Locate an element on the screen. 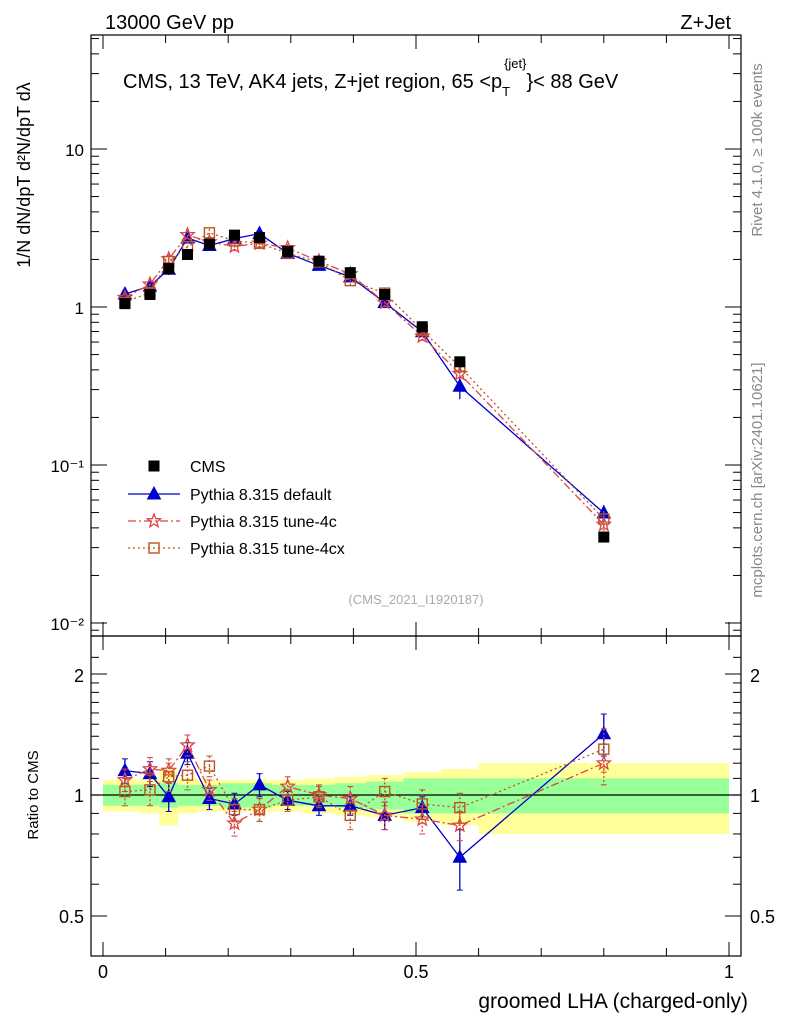 The width and height of the screenshot is (786, 1024). header-left: 13000 GeV pp is located at coordinates (169, 23).